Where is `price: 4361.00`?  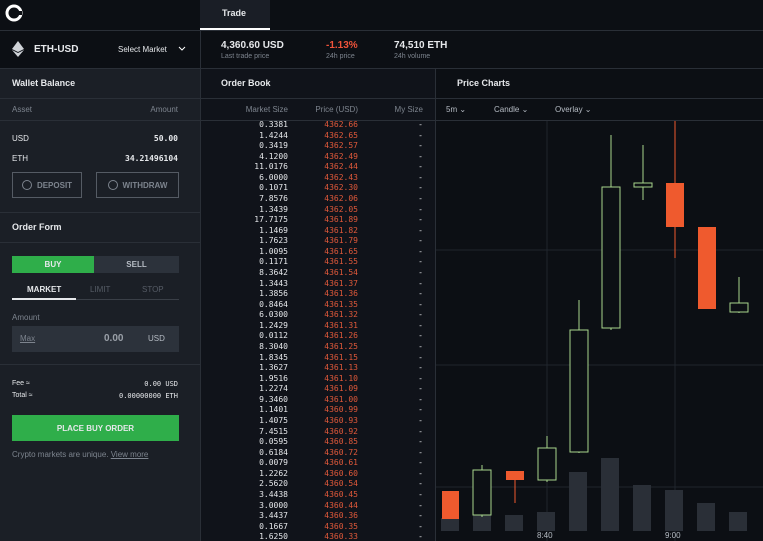
price: 4361.00 is located at coordinates (341, 399).